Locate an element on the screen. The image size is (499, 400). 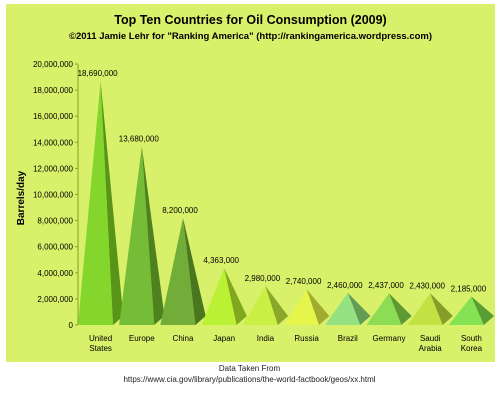
y-tick-label: 14,000,000 is located at coordinates (53, 142).